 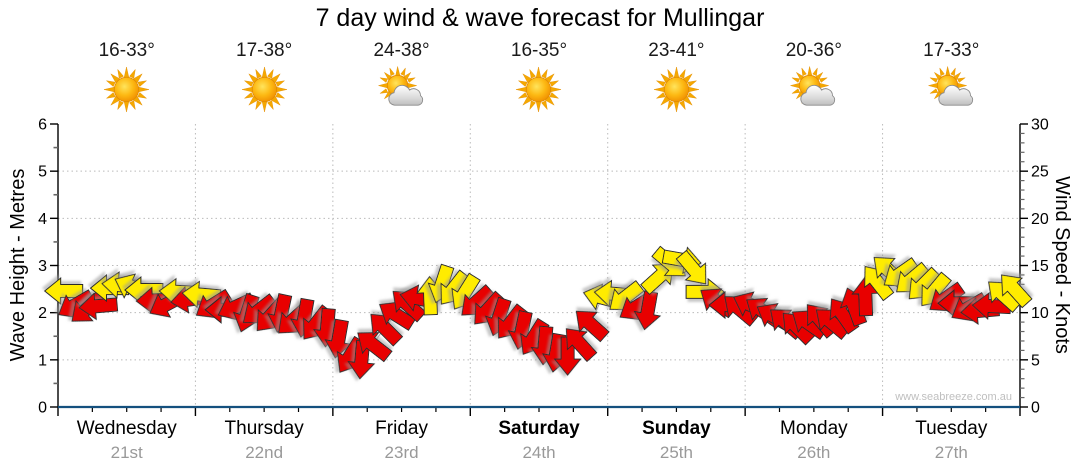 I want to click on day-name-label: Tuesday, so click(x=951, y=428).